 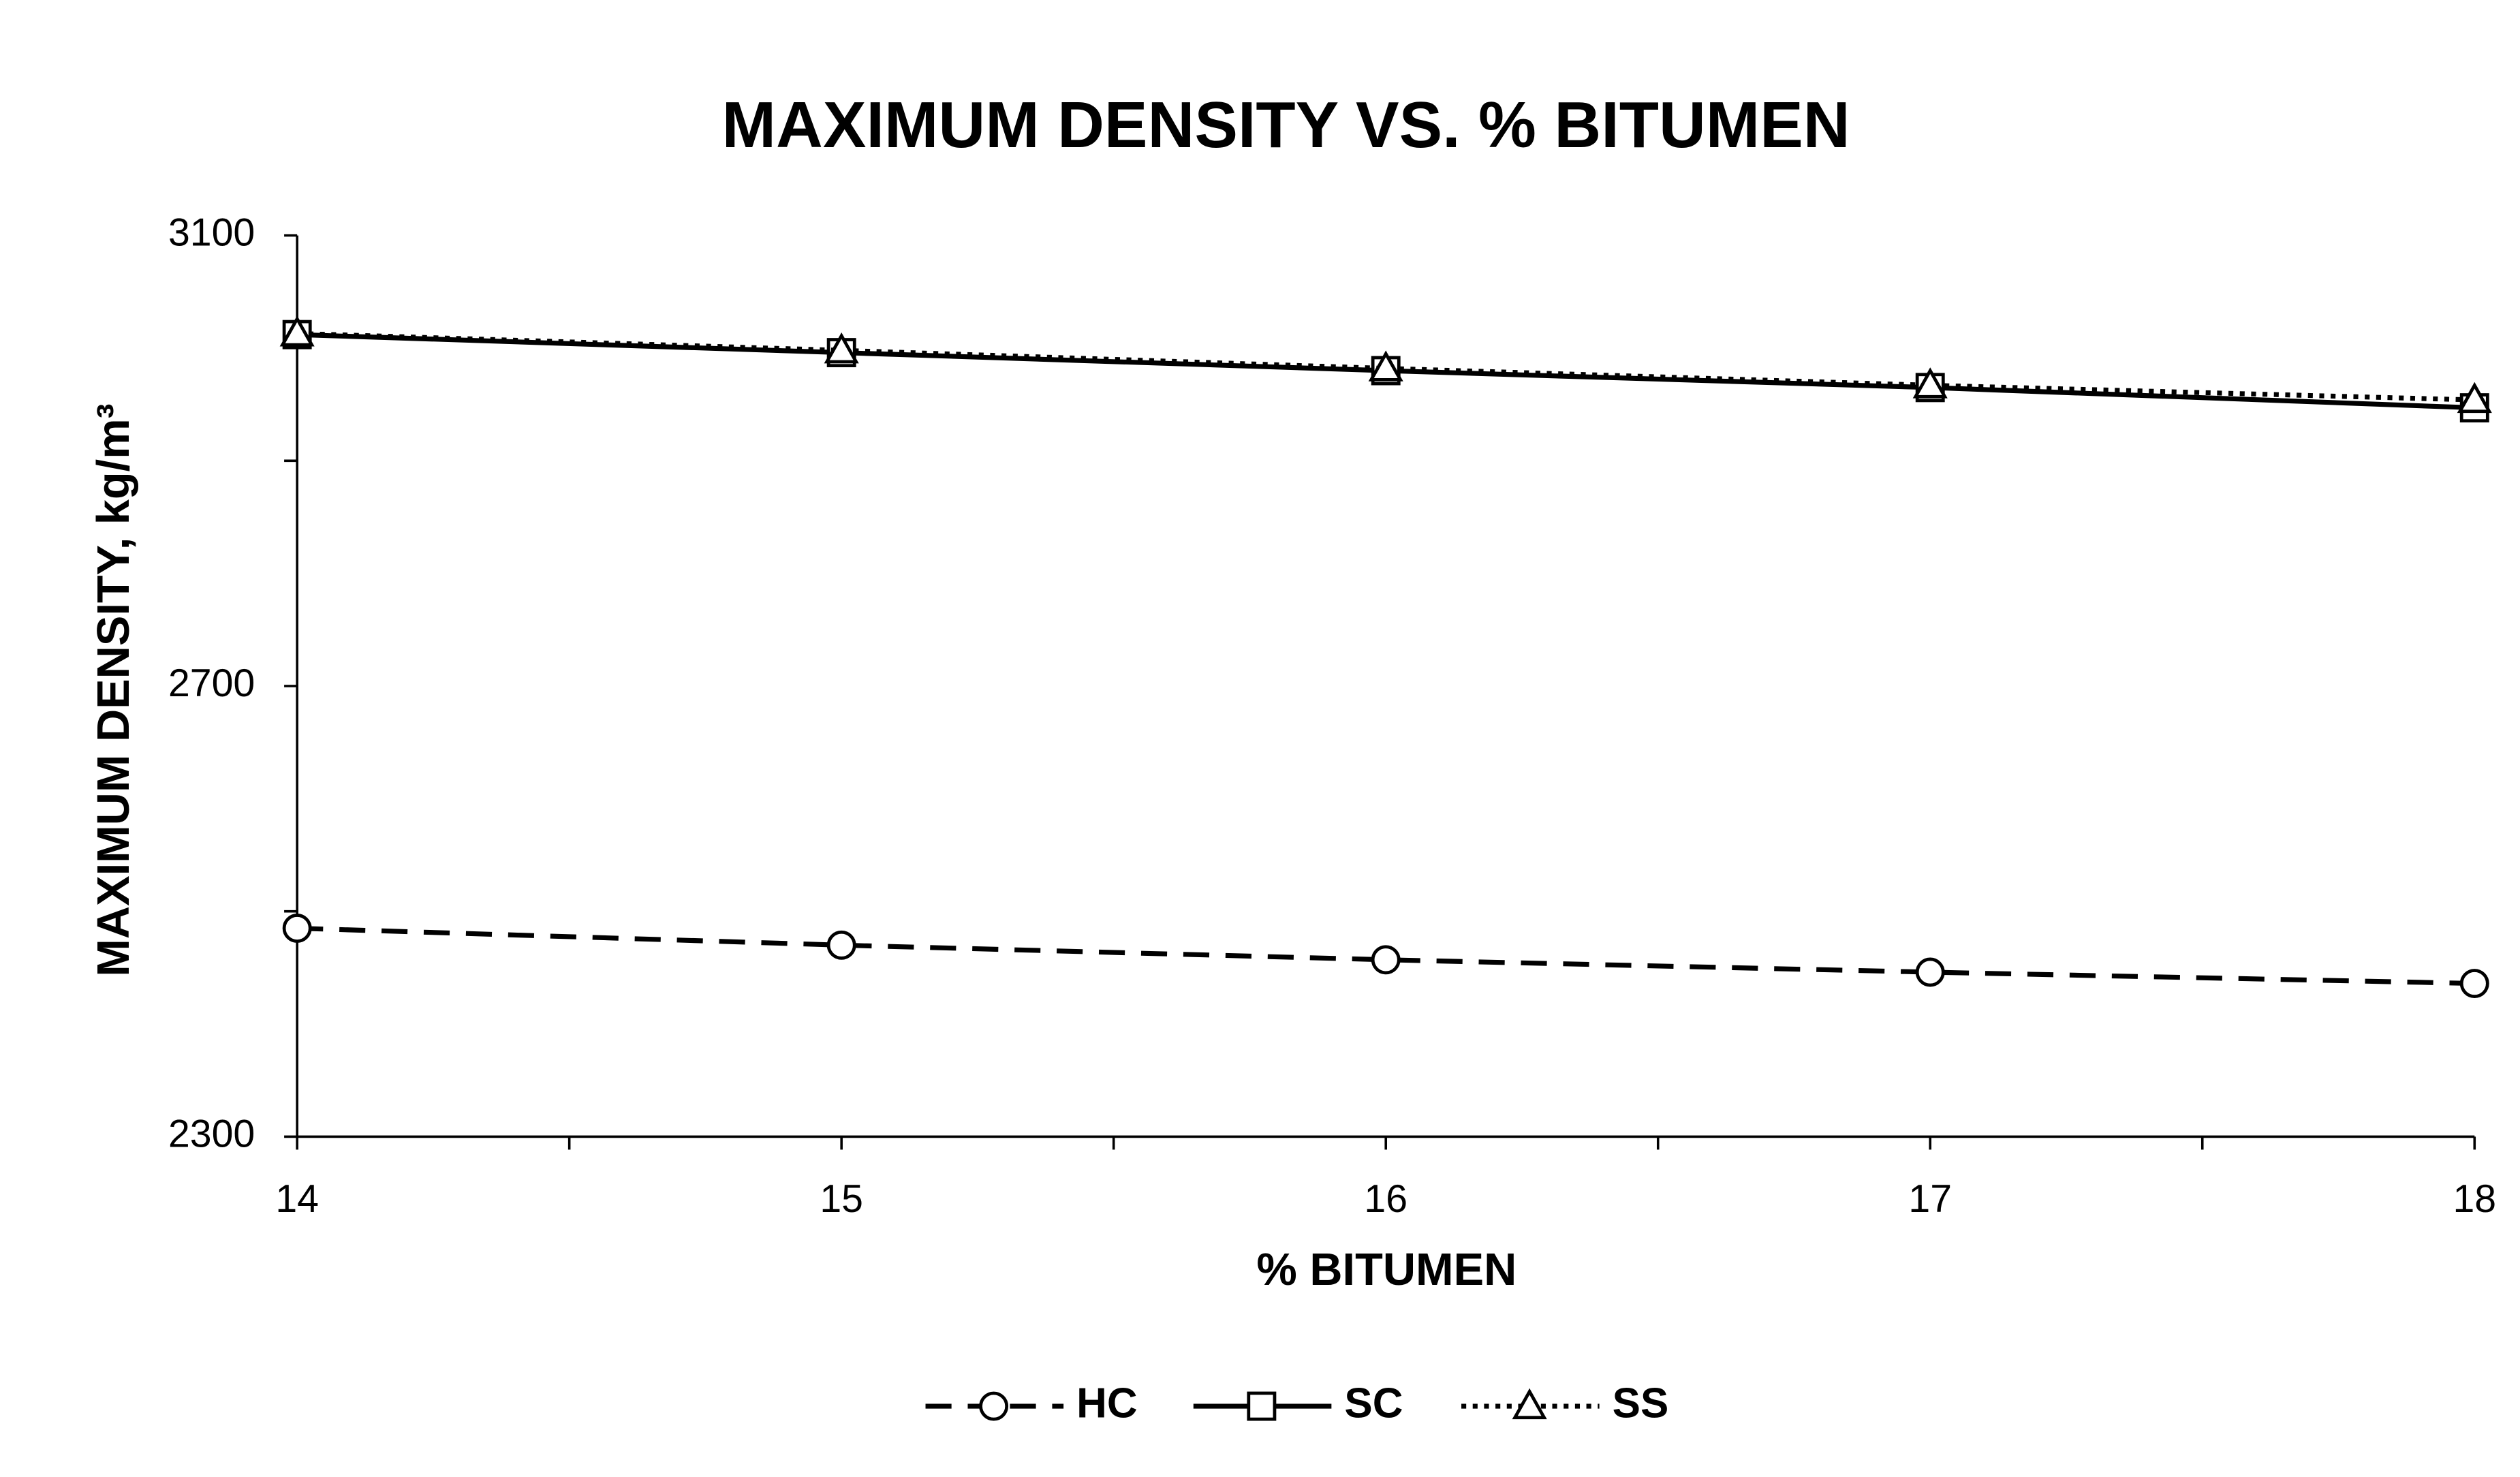 I want to click on x-tick-label: 14, so click(x=297, y=1199).